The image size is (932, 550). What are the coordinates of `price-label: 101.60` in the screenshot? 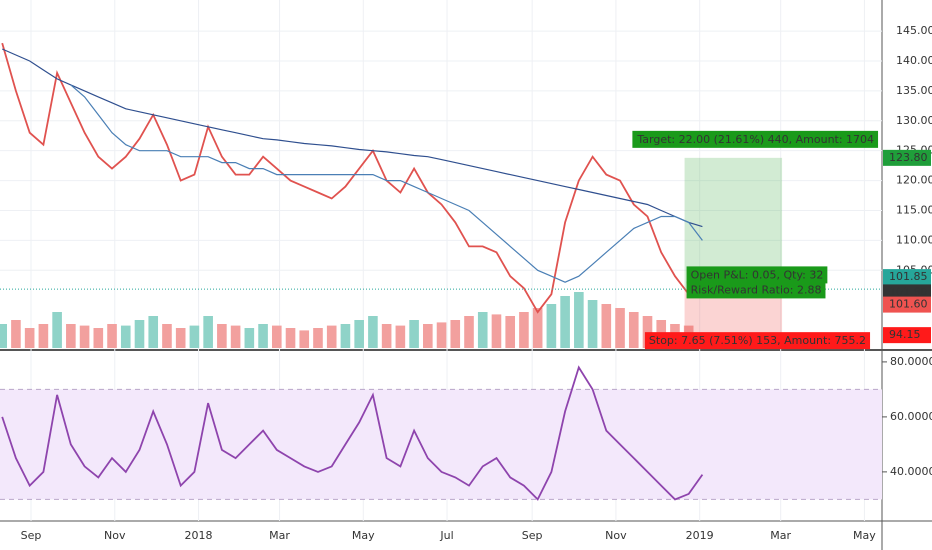 It's located at (908, 304).